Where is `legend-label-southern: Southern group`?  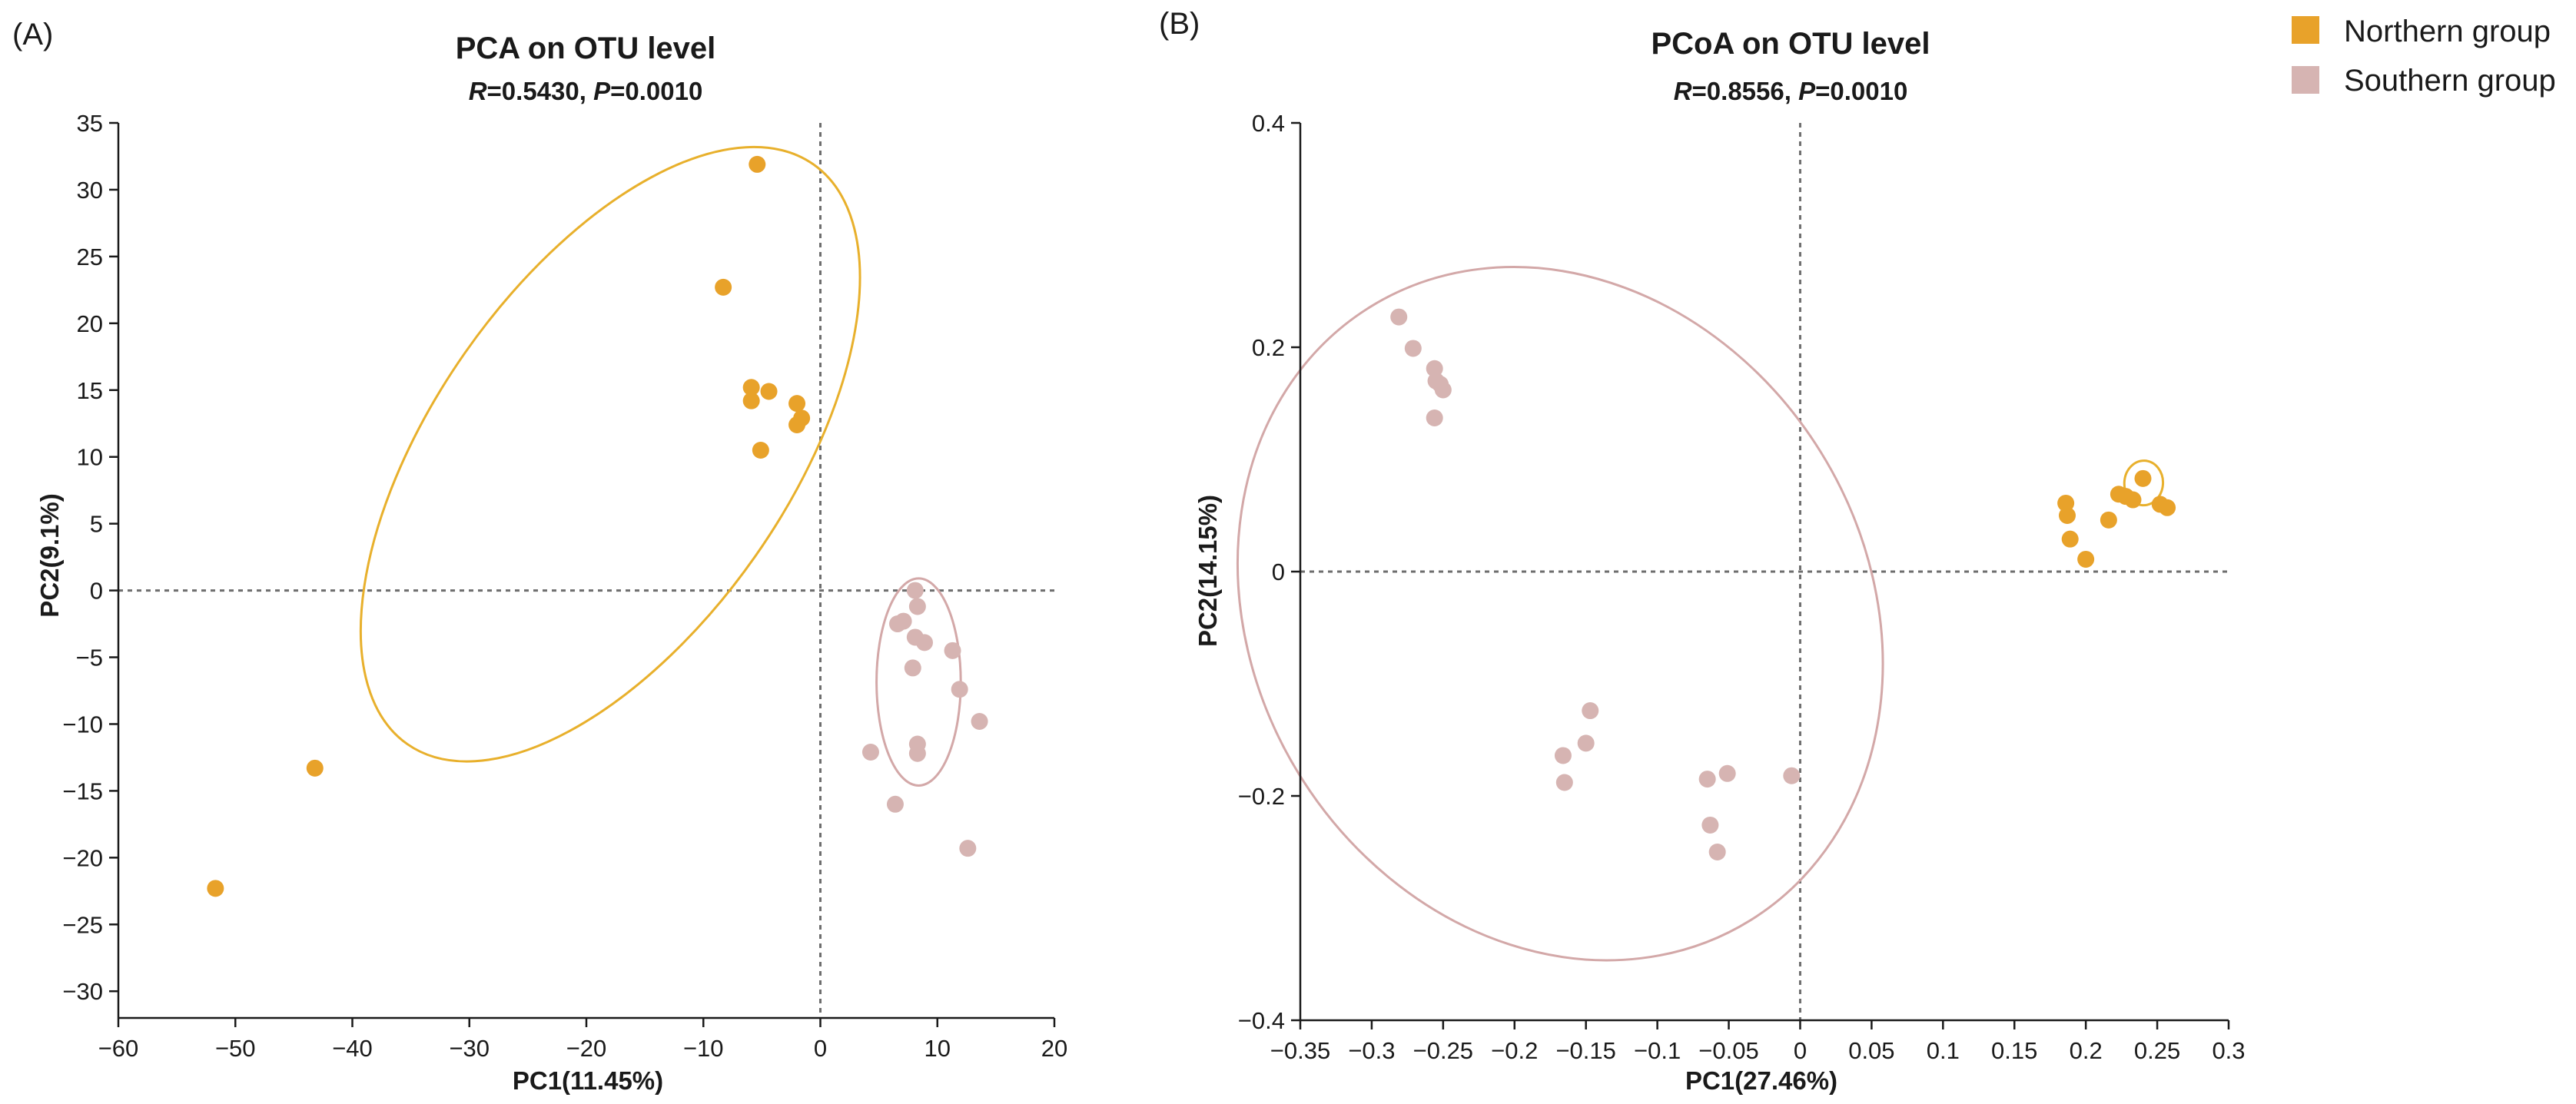
legend-label-southern: Southern group is located at coordinates (2450, 81).